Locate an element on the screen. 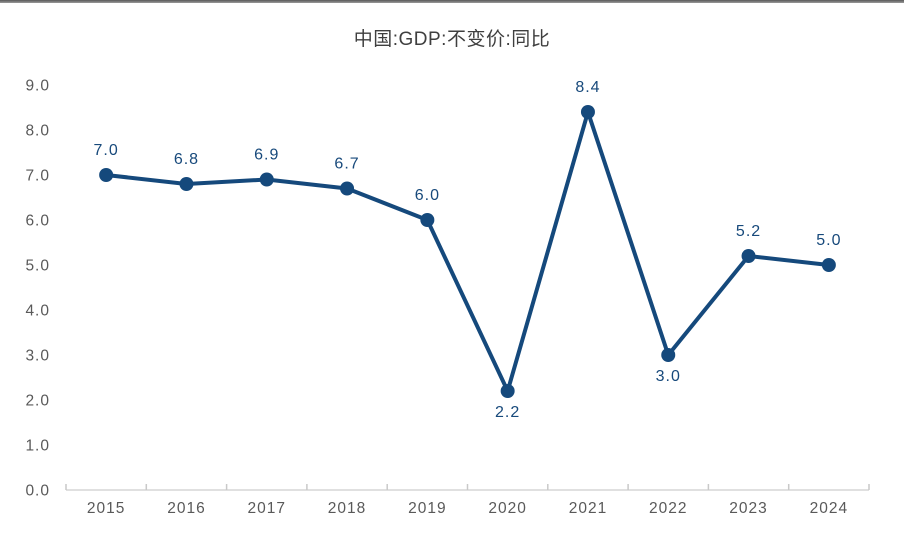 This screenshot has width=904, height=556. data-point-2020 is located at coordinates (507, 391).